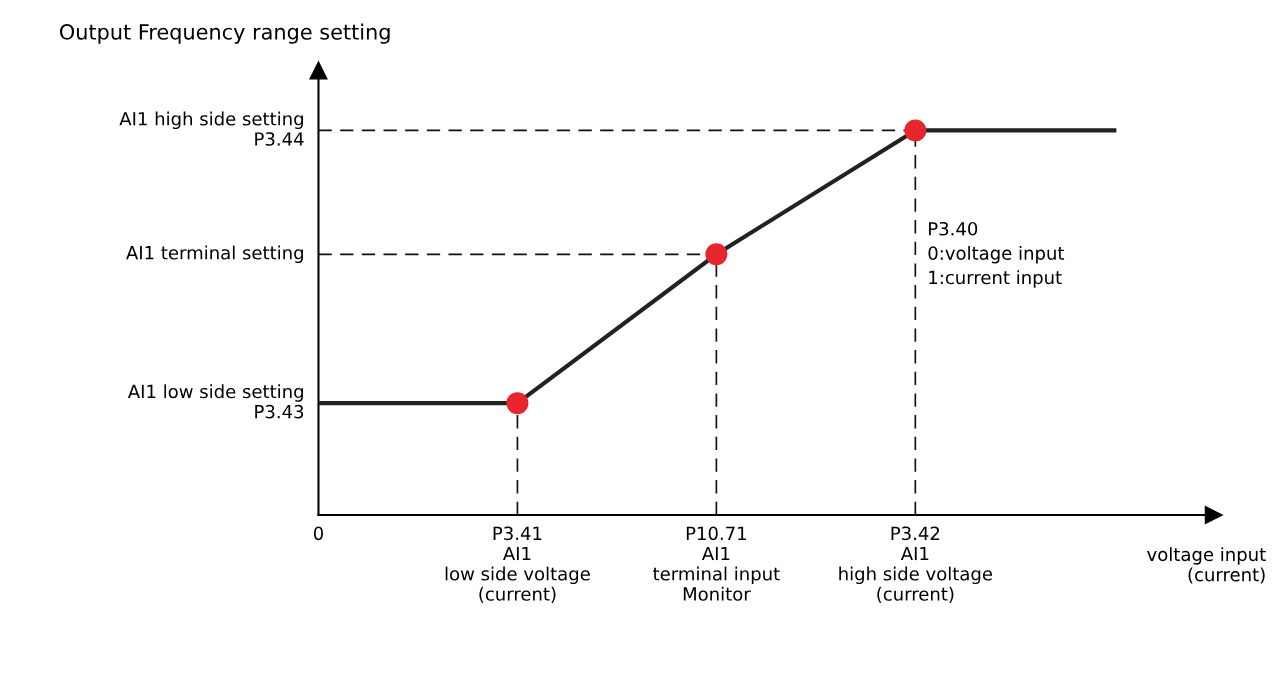  What do you see at coordinates (214, 254) in the screenshot?
I see `text: AI1 terminal setting` at bounding box center [214, 254].